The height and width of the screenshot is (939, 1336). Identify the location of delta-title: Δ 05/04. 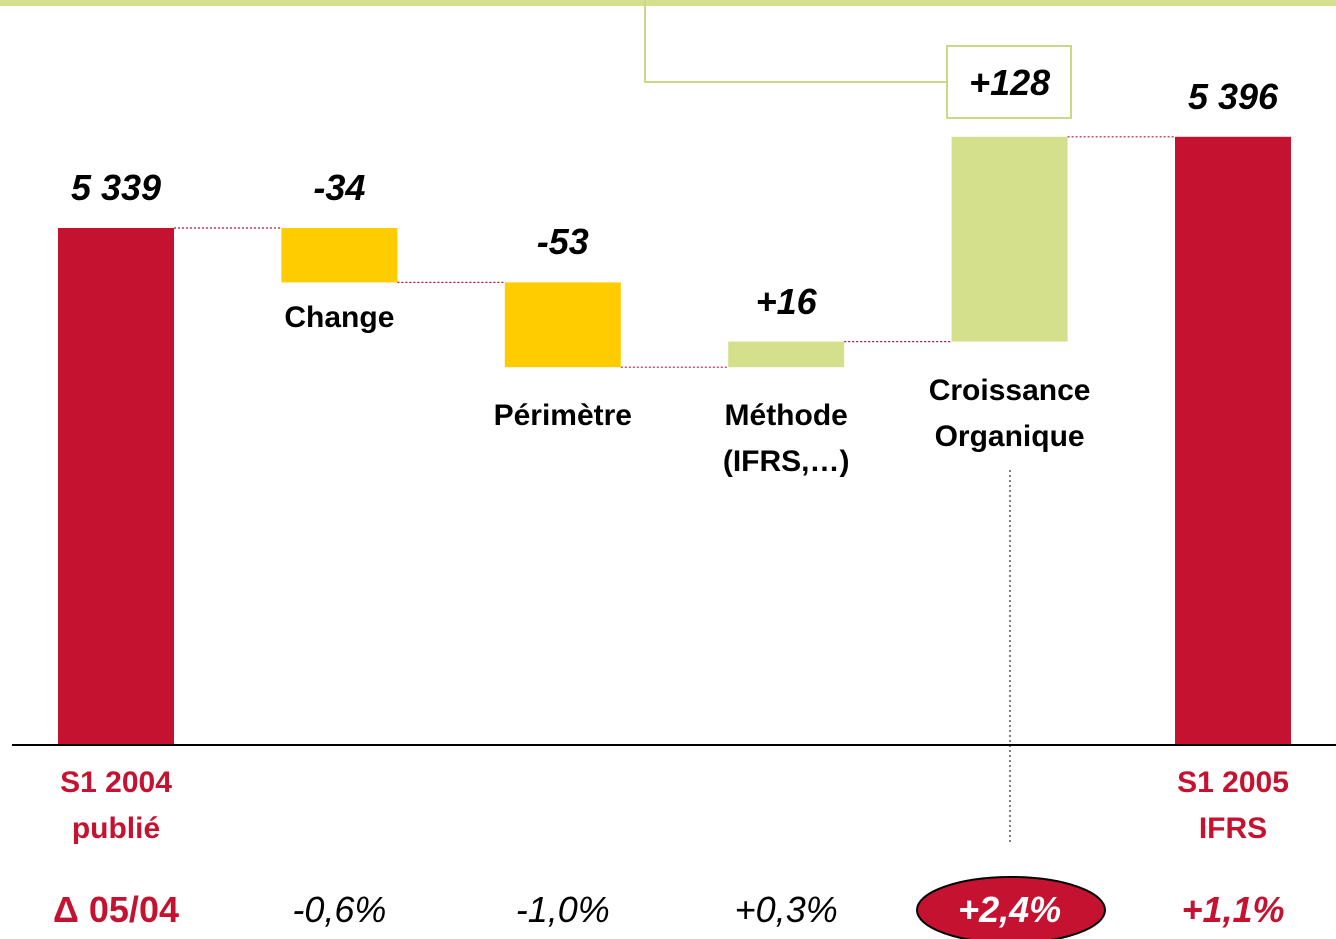
(116, 909).